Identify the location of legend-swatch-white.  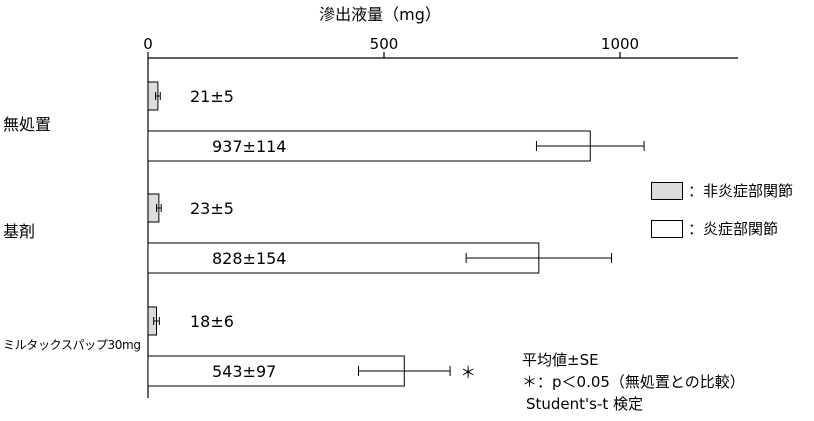
(667, 229).